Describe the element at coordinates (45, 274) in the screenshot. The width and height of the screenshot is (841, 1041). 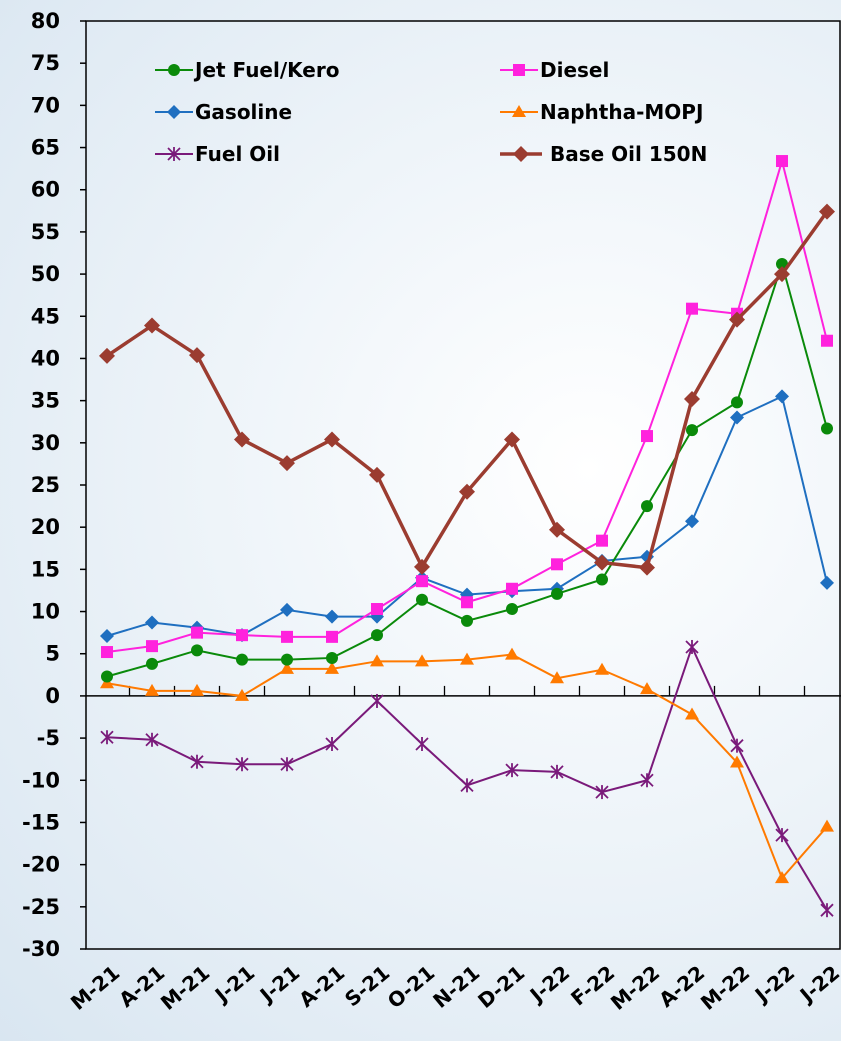
I see `y-tick-label: 50` at that location.